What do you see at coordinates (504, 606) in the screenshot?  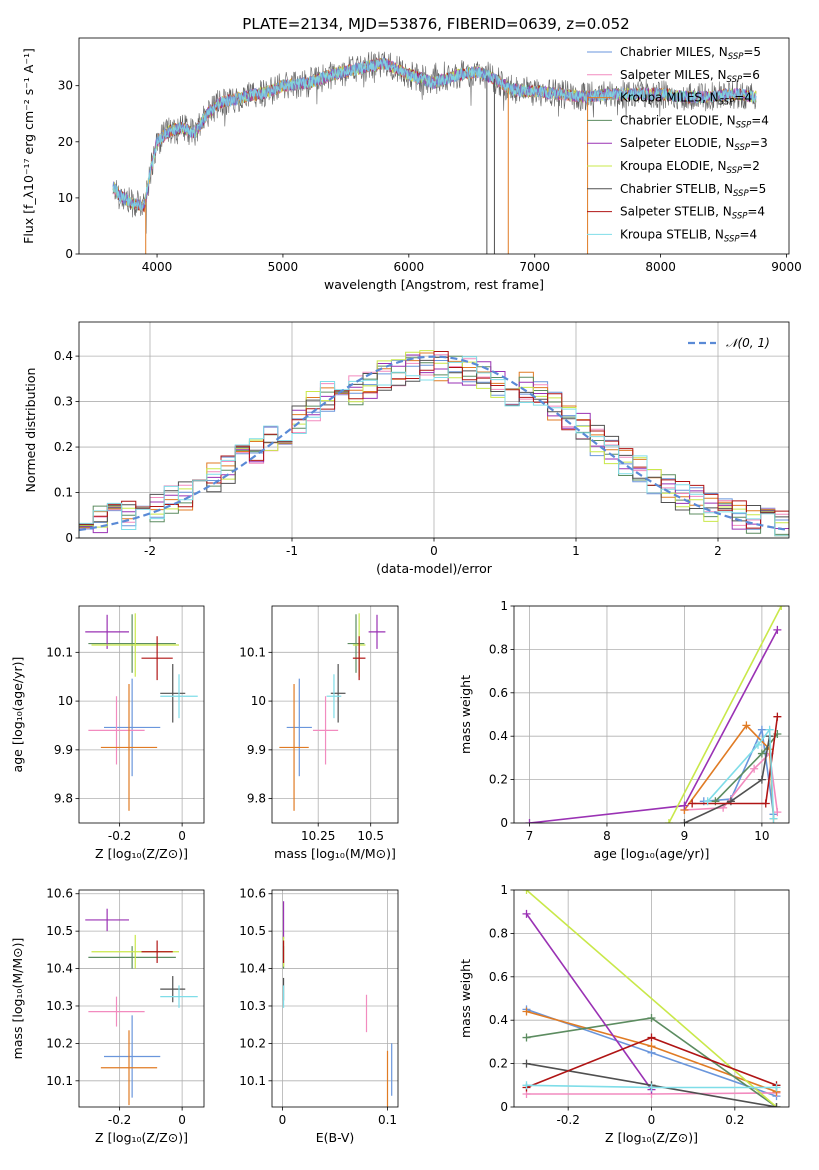 I see `y-tick-label: 1` at bounding box center [504, 606].